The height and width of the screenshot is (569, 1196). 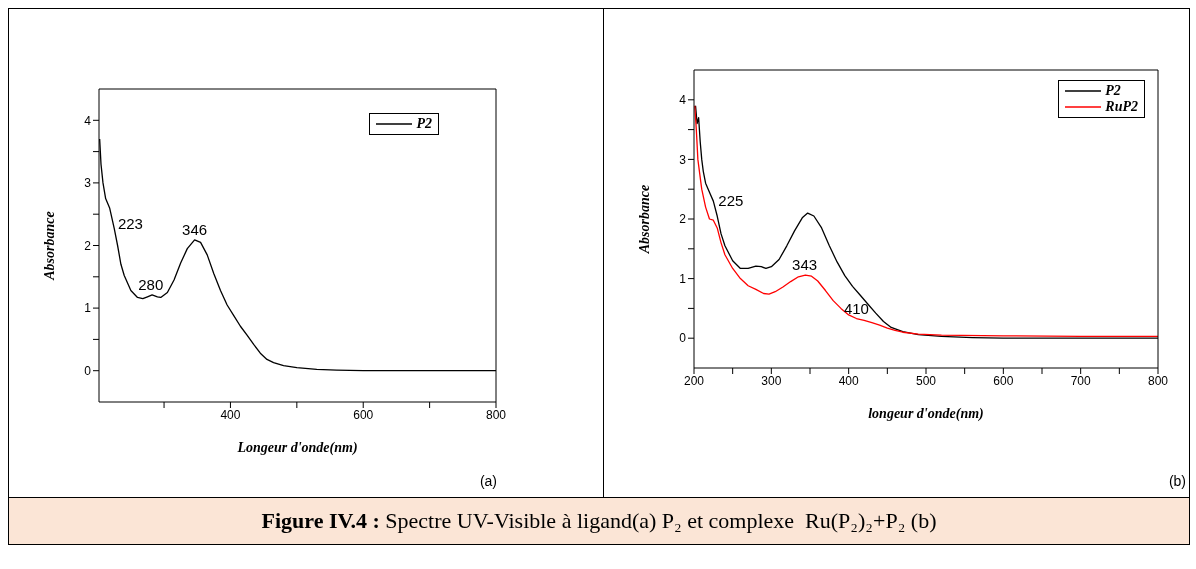 I want to click on text: Figure IV.4 : Spectre UV-Visible à ligand(a) P₂ et complexe Ru(P₂)₂+P₂ (b), so click(x=599, y=521).